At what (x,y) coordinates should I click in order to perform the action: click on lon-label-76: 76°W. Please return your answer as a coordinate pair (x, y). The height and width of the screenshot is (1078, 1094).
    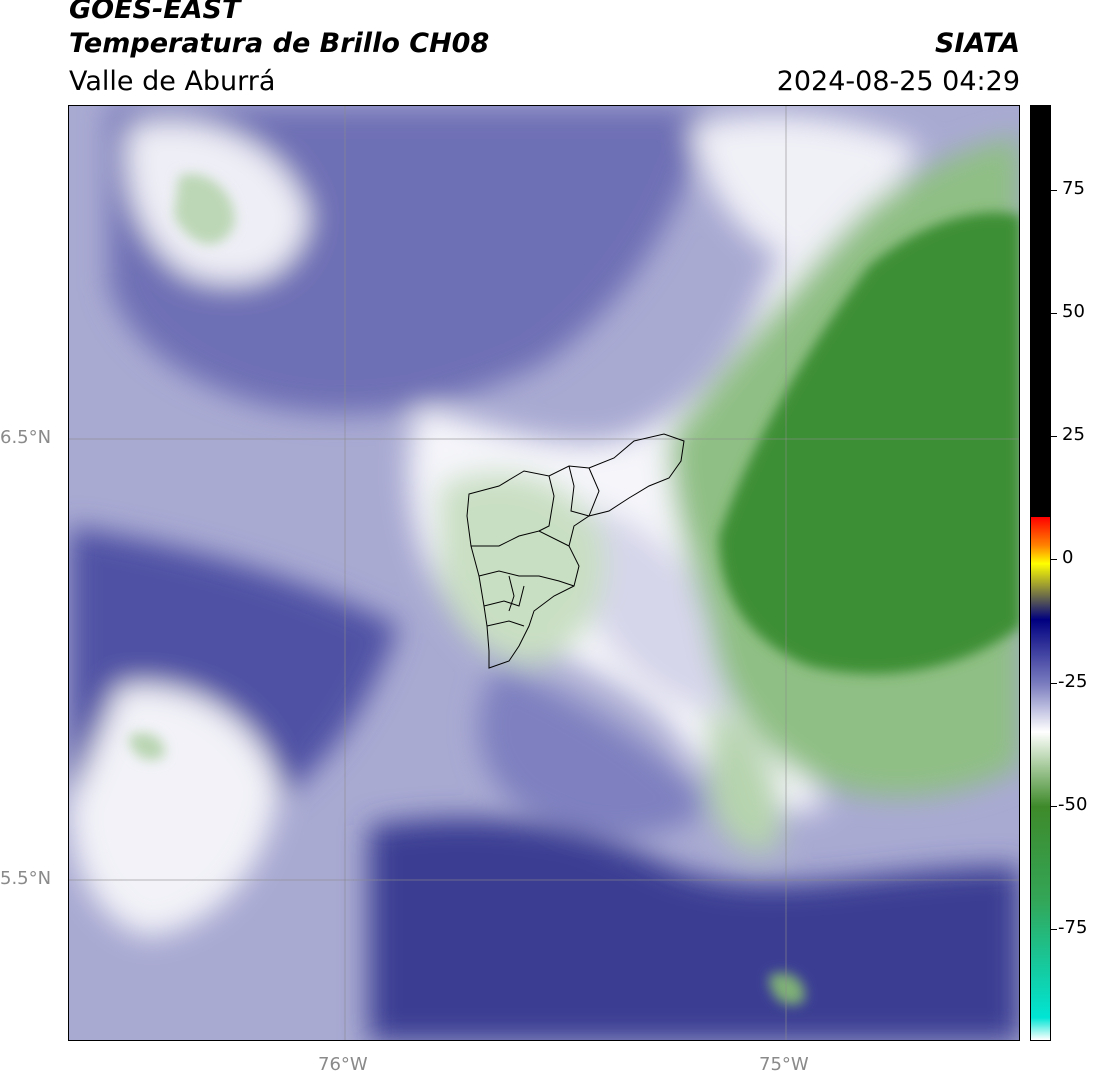
    Looking at the image, I should click on (343, 1064).